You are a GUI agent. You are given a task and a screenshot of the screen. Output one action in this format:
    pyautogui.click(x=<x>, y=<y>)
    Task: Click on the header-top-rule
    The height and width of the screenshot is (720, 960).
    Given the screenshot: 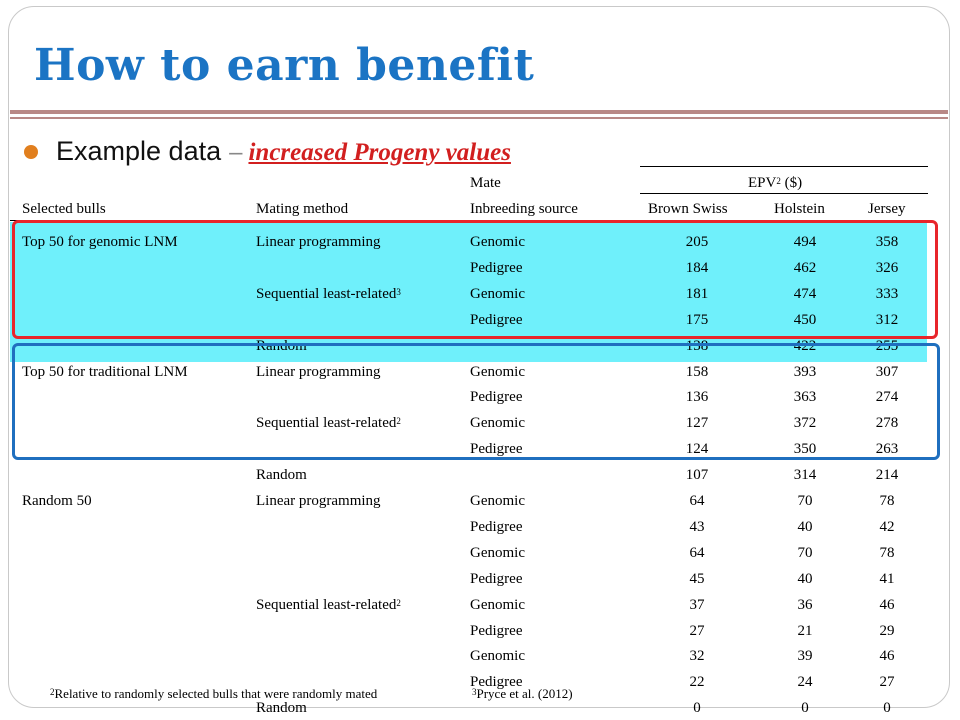 What is the action you would take?
    pyautogui.click(x=784, y=166)
    